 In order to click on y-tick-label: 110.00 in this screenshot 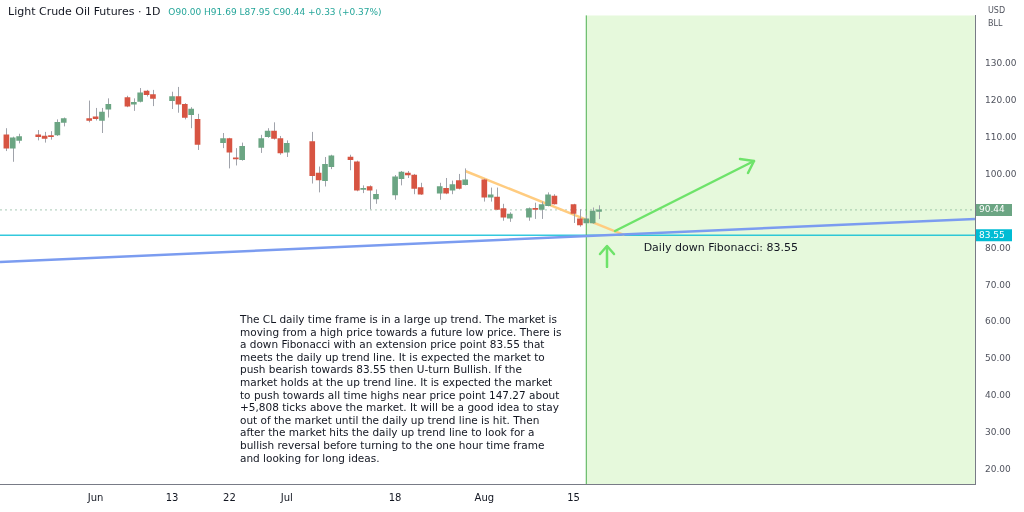, I will do `click(1001, 137)`.